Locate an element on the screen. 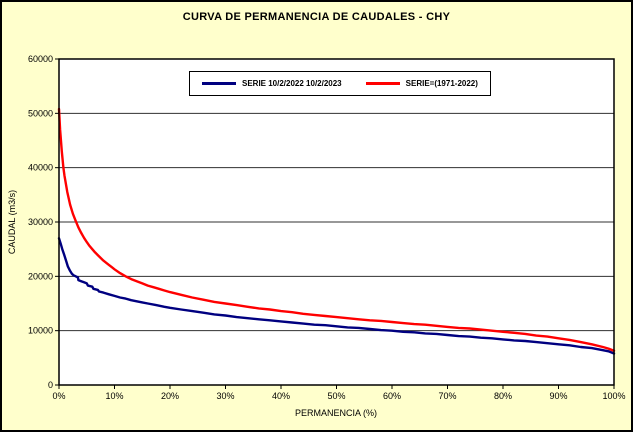  x-tick-label: 50% is located at coordinates (336, 396).